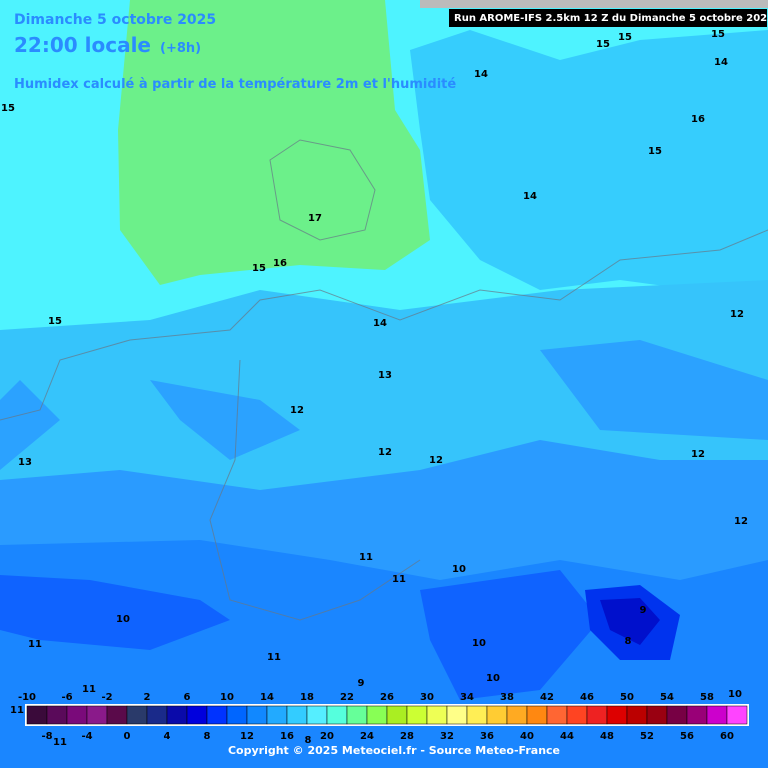 This screenshot has height=768, width=768. I want to click on legend-label: 30, so click(427, 697).